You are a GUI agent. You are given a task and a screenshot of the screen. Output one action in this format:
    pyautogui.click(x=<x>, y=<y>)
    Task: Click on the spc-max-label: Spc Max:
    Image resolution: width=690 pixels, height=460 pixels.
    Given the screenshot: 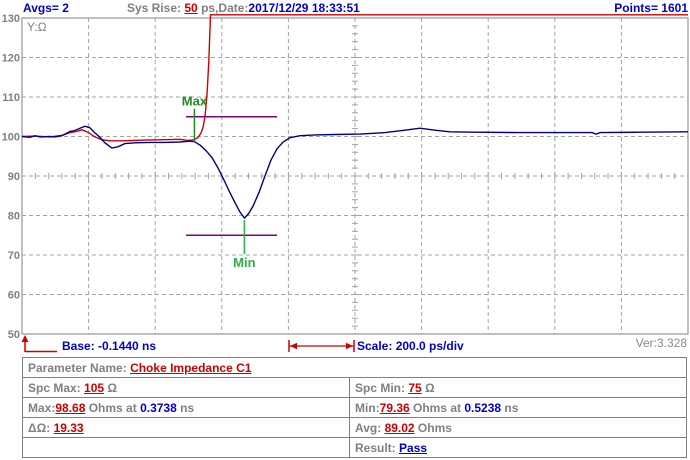 What is the action you would take?
    pyautogui.click(x=56, y=387)
    